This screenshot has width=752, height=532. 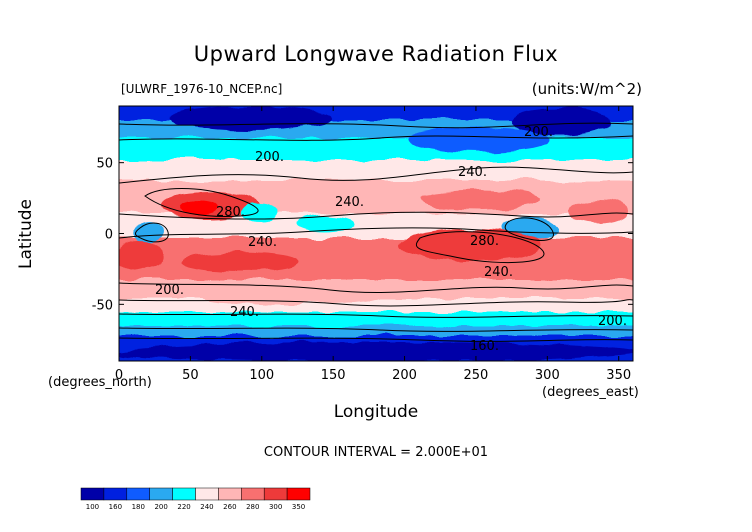 What do you see at coordinates (200, 208) in the screenshot?
I see `blob-arabia-hot` at bounding box center [200, 208].